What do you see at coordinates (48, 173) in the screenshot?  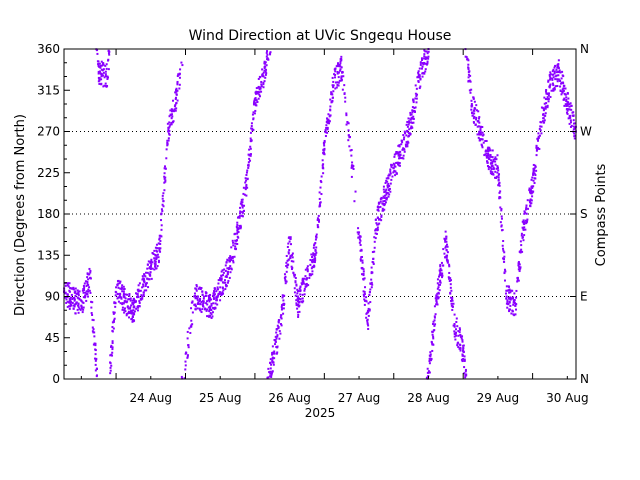 I see `y-tick-label: 225` at bounding box center [48, 173].